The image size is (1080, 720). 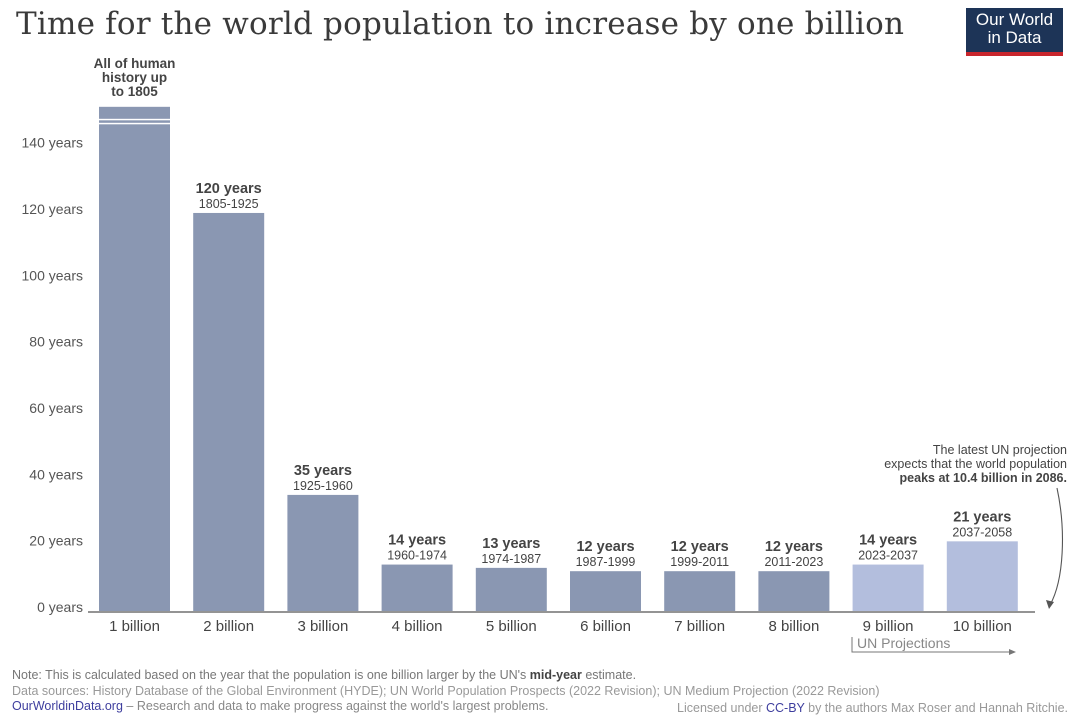 What do you see at coordinates (511, 589) in the screenshot?
I see `bar-5-billion` at bounding box center [511, 589].